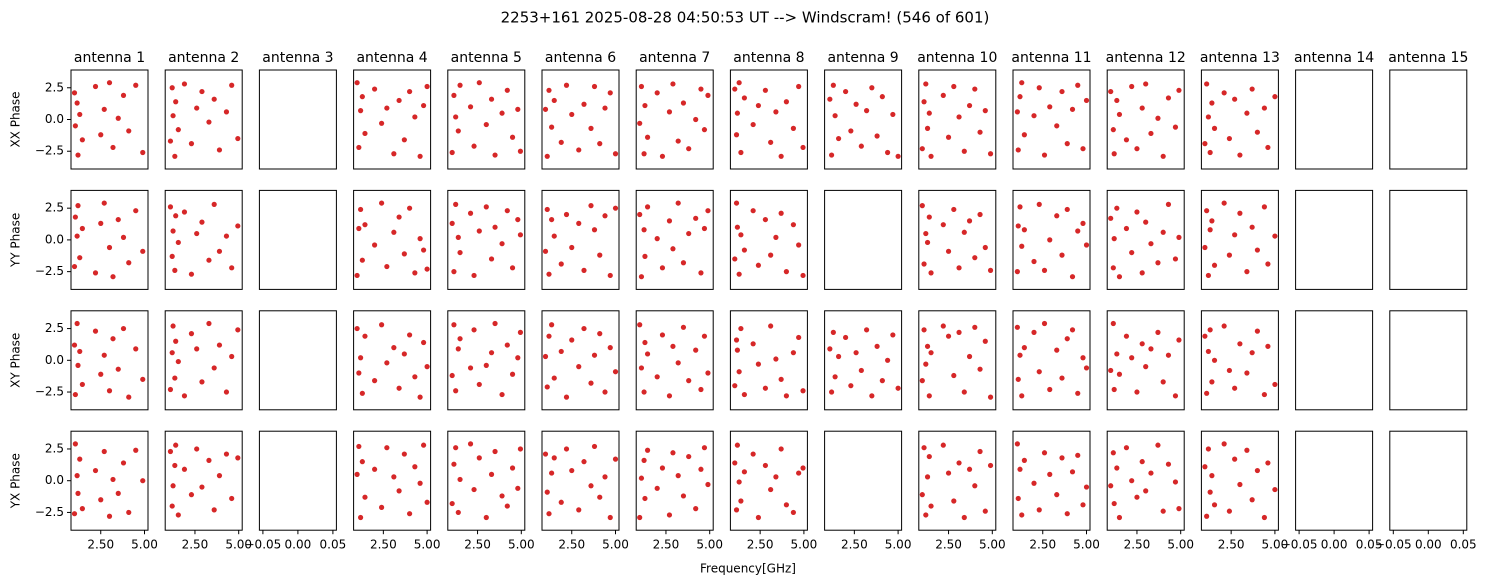  I want to click on y-tick-label: 0.0, so click(54, 119).